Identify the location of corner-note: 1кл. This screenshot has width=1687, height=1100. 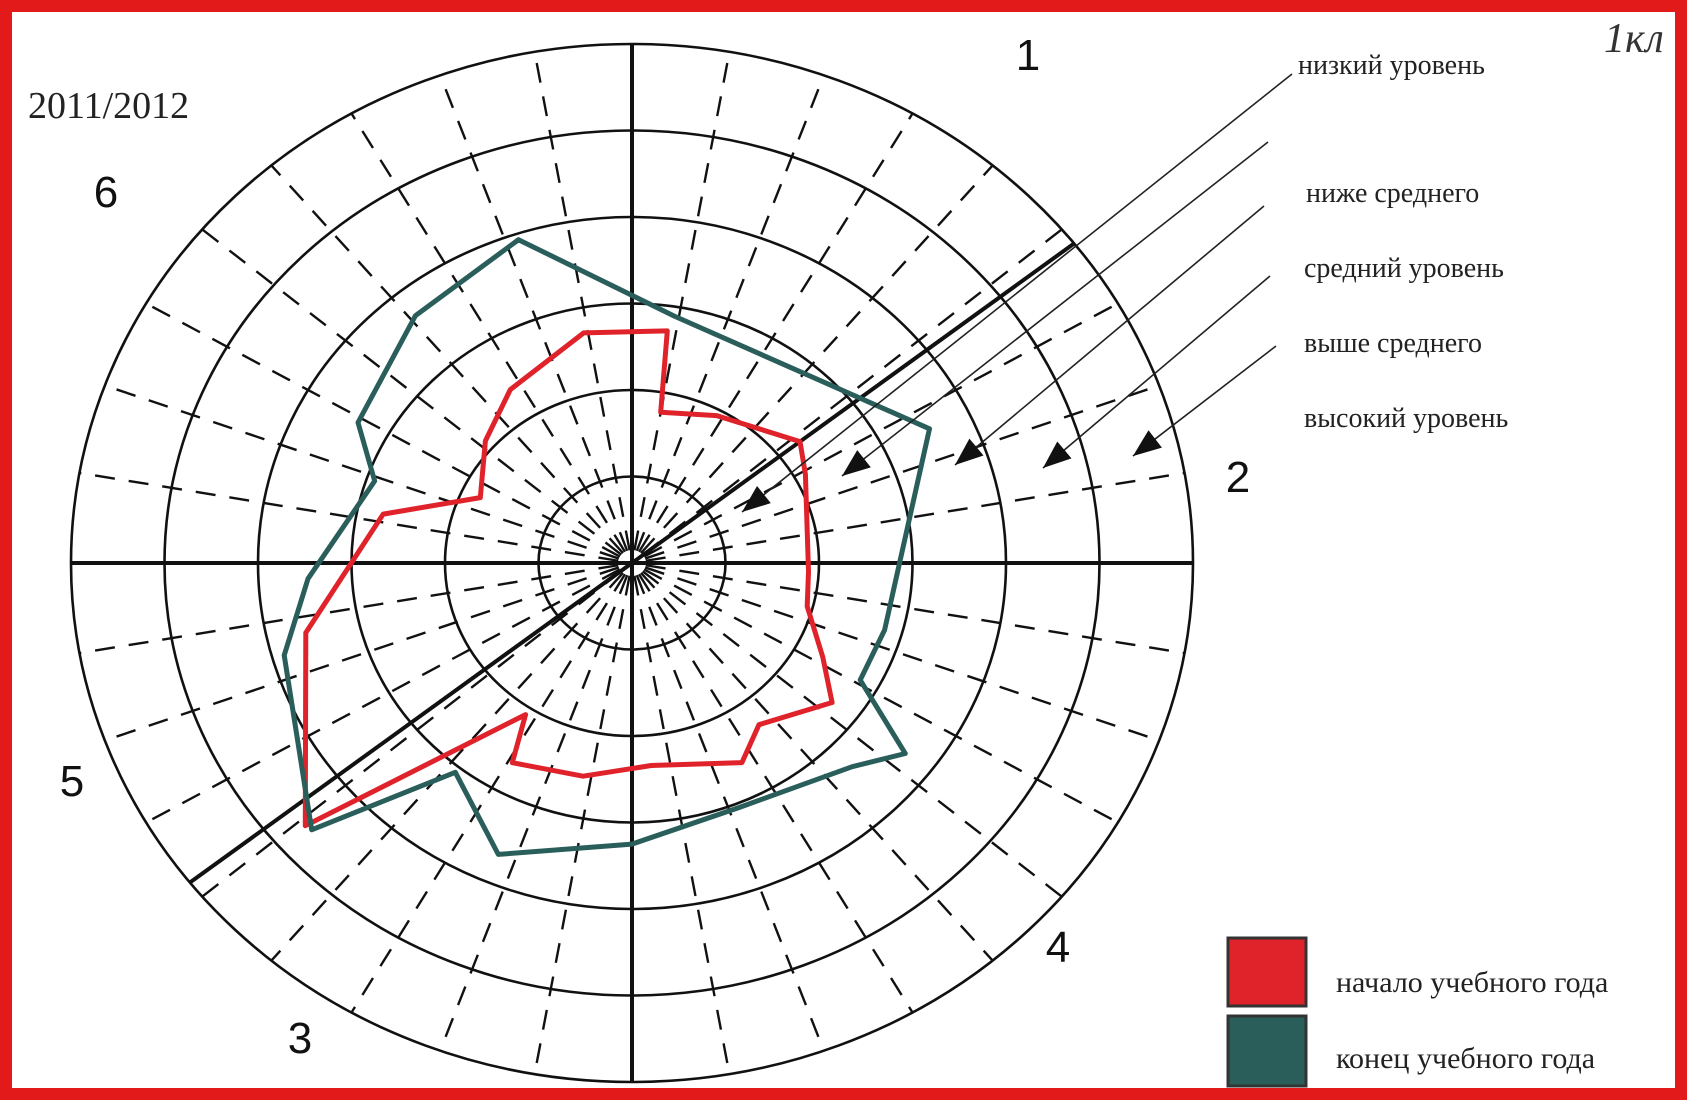
(1634, 39).